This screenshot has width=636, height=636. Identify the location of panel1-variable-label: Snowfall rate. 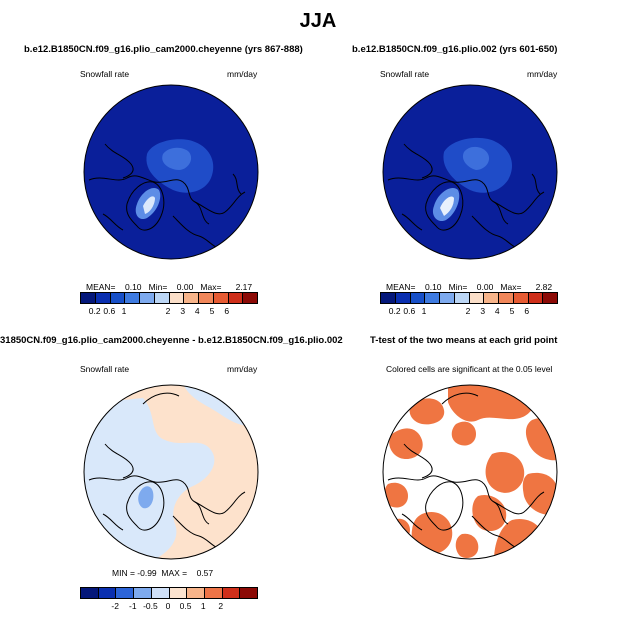
(105, 74).